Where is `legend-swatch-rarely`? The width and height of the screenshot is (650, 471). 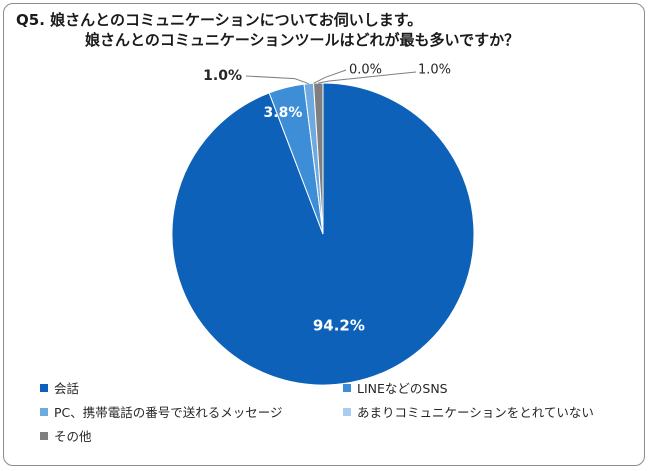
legend-swatch-rarely is located at coordinates (347, 411).